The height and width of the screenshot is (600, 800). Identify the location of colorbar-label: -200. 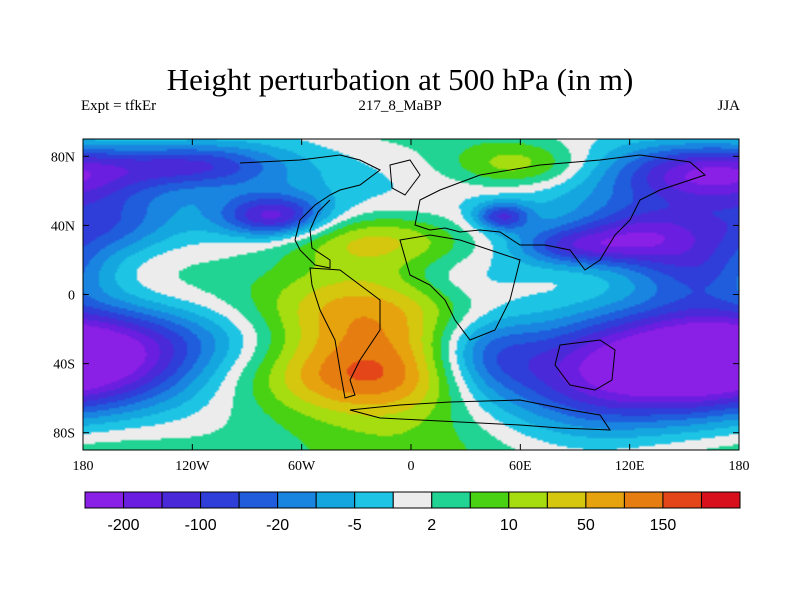
(124, 525).